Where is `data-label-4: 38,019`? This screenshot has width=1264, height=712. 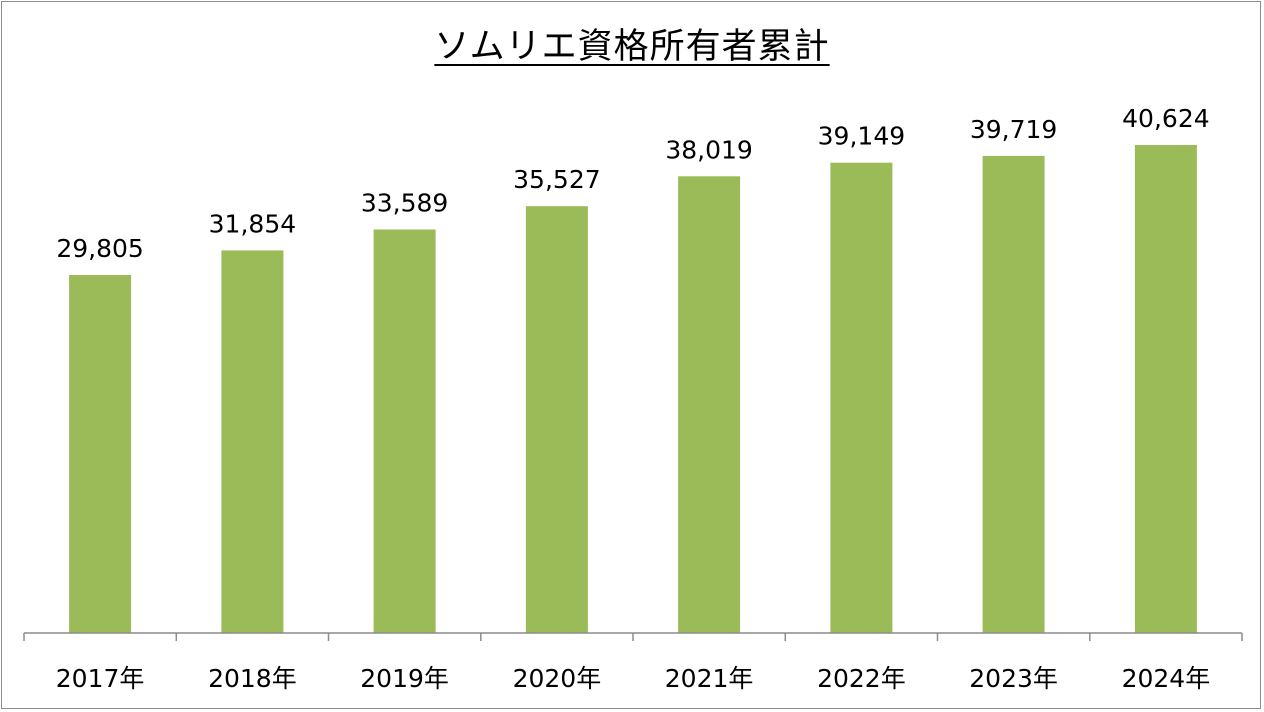 data-label-4: 38,019 is located at coordinates (708, 149).